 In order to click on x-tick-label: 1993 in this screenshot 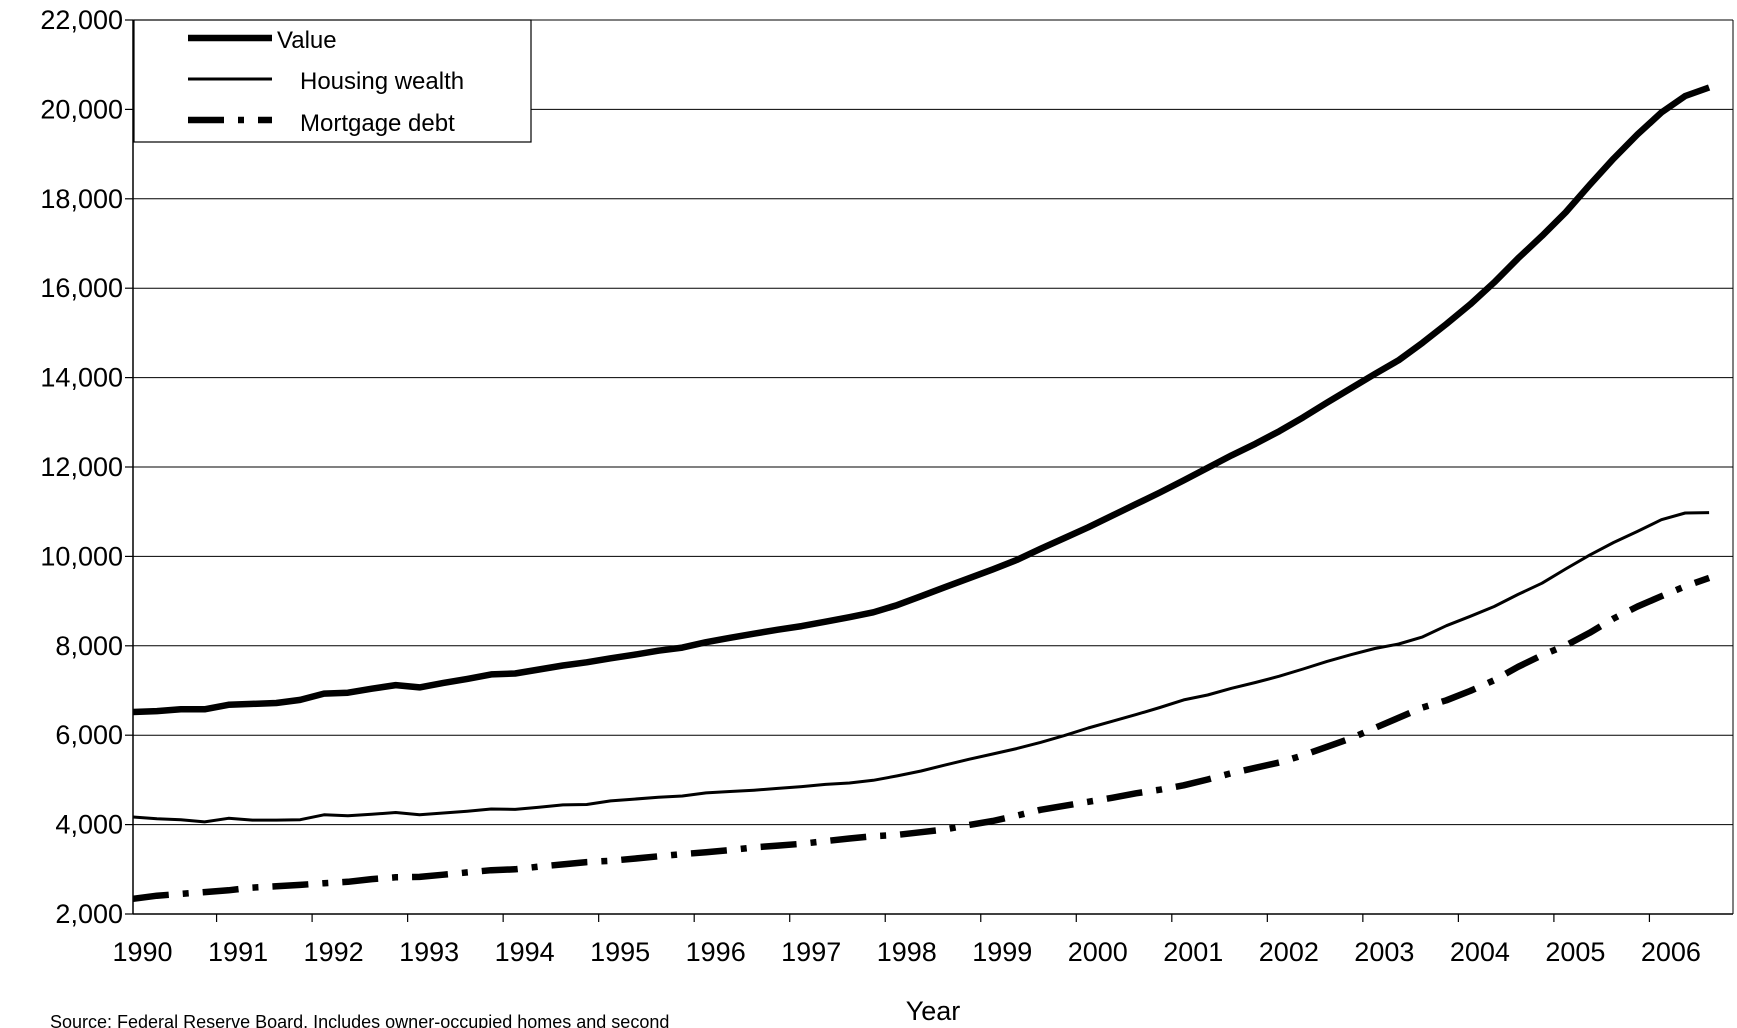, I will do `click(429, 952)`.